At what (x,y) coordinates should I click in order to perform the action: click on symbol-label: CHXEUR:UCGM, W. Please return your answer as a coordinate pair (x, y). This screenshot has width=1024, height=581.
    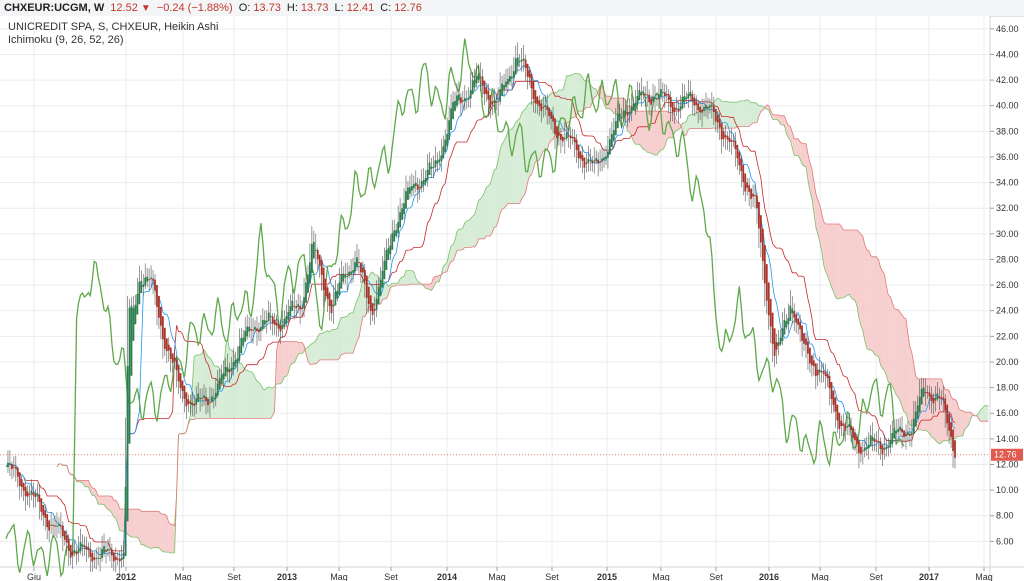
    Looking at the image, I should click on (54, 8).